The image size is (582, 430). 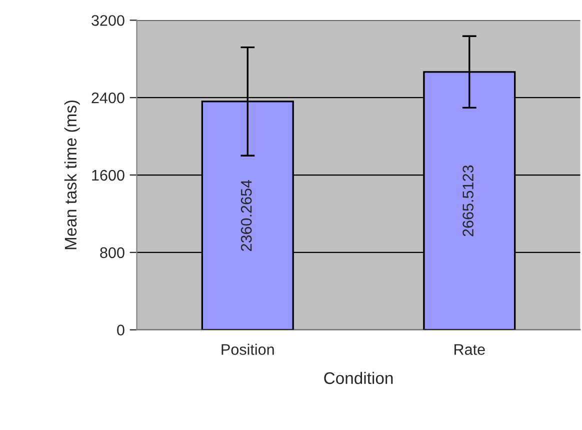 What do you see at coordinates (469, 349) in the screenshot?
I see `x-tick-label: Rate` at bounding box center [469, 349].